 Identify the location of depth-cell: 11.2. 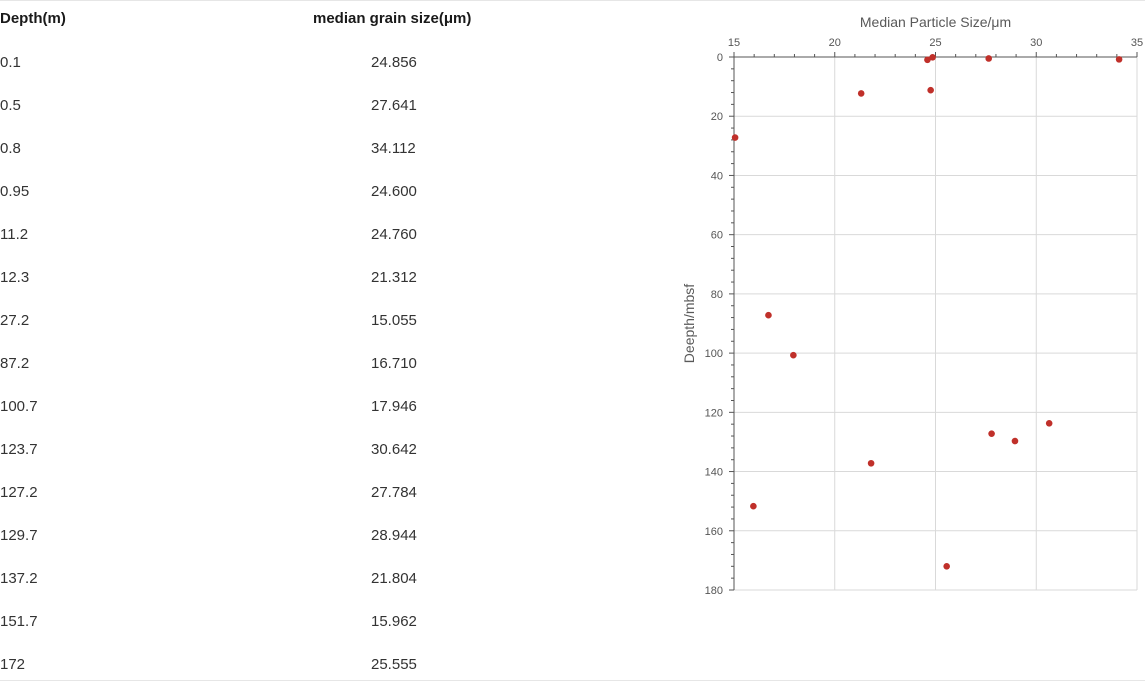
(14, 234).